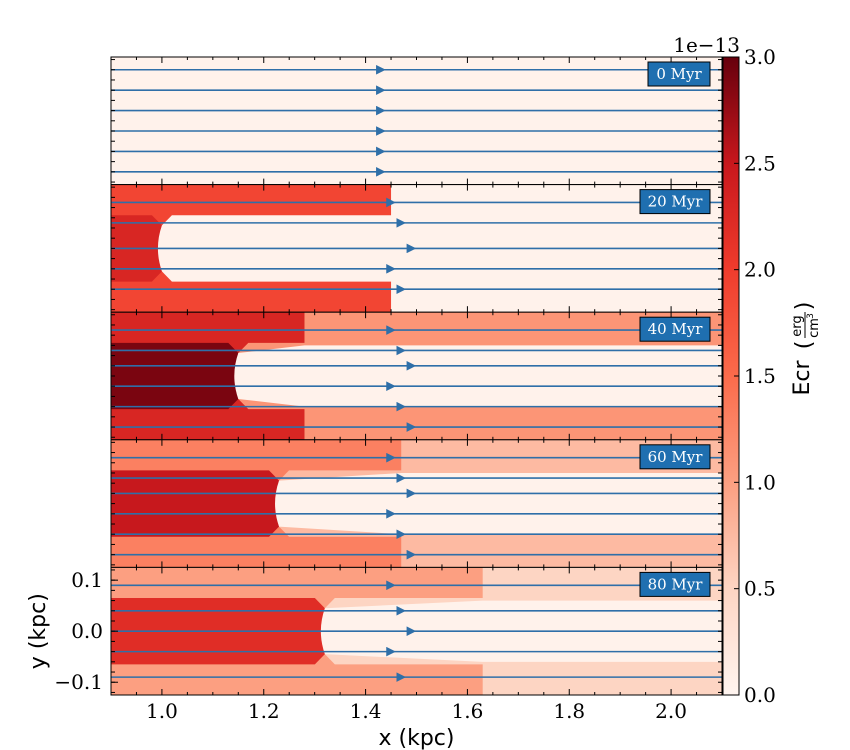 This screenshot has width=850, height=750. I want to click on colorbar-tick-label: 1.5, so click(760, 376).